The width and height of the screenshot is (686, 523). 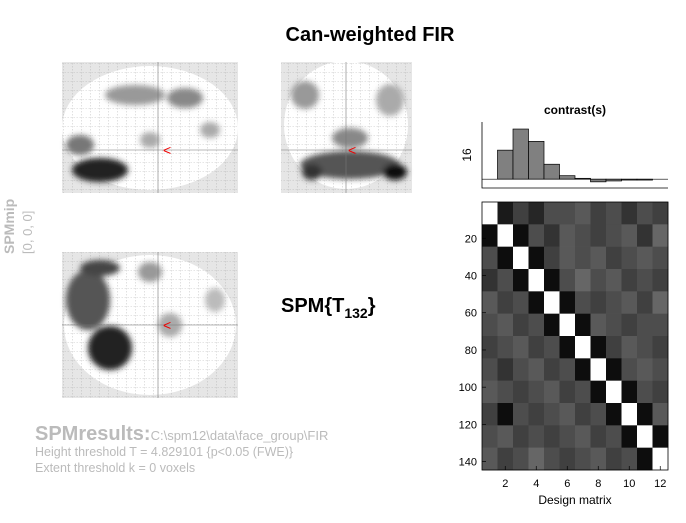 I want to click on stat-df: 132, so click(x=356, y=313).